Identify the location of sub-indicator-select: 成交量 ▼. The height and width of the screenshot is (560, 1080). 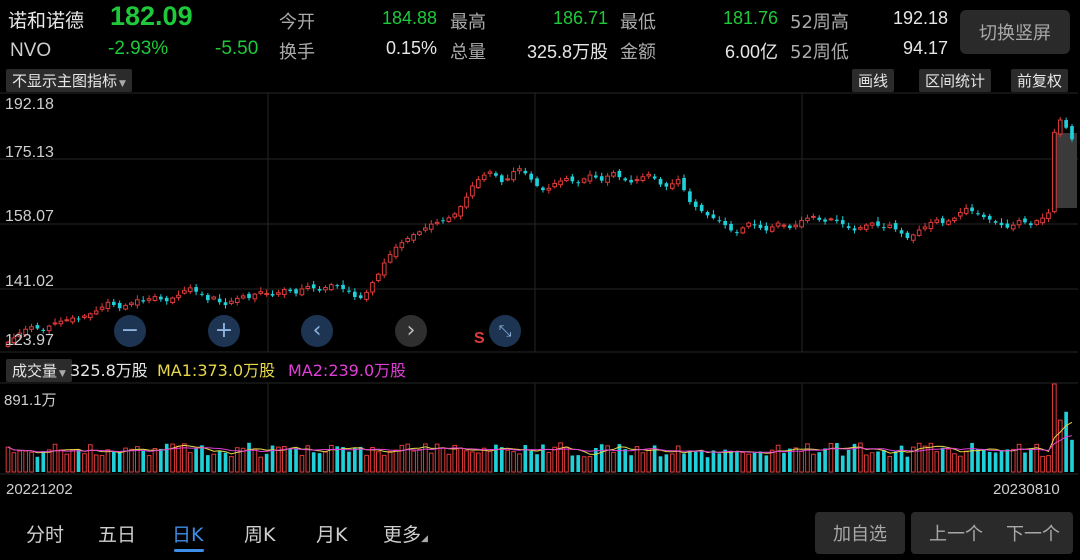
(39, 370).